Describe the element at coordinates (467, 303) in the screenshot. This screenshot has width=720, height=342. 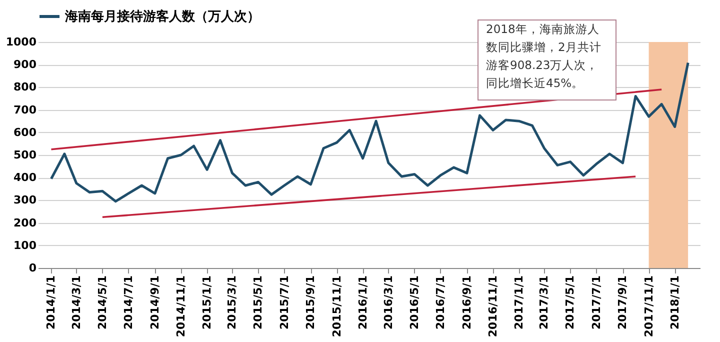
I see `x-tick-label: 2016/9/1` at that location.